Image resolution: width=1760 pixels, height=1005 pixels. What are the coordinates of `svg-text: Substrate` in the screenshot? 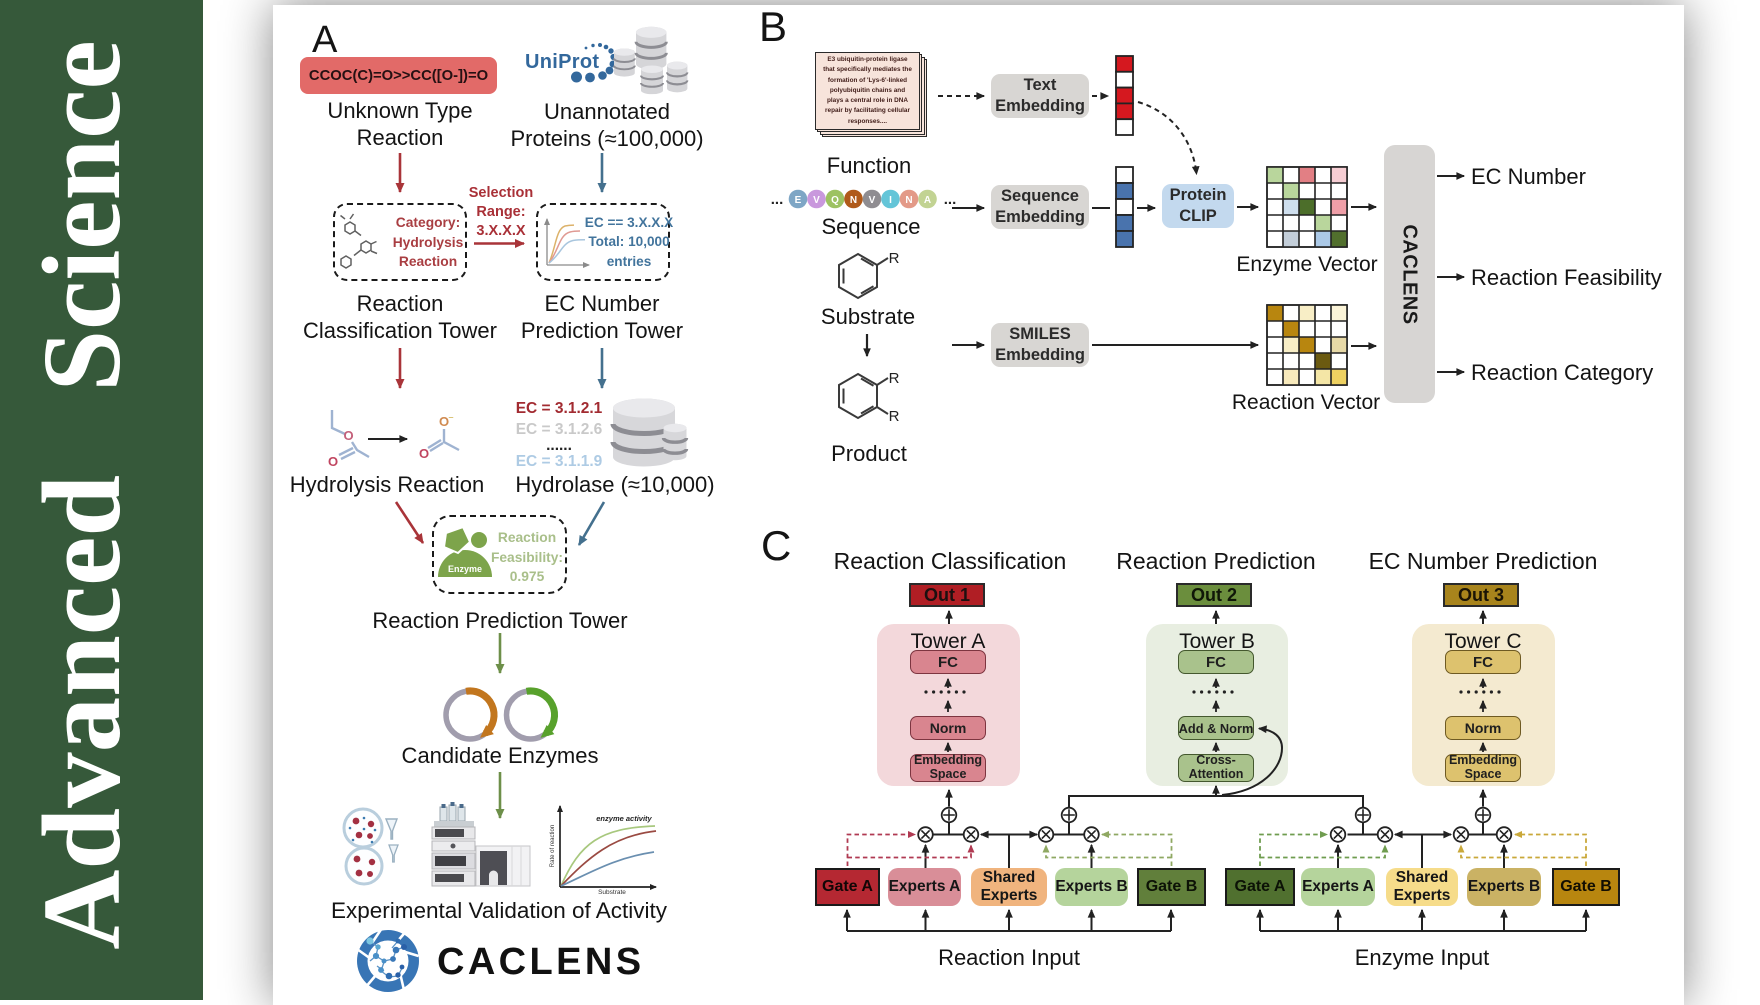 It's located at (612, 892).